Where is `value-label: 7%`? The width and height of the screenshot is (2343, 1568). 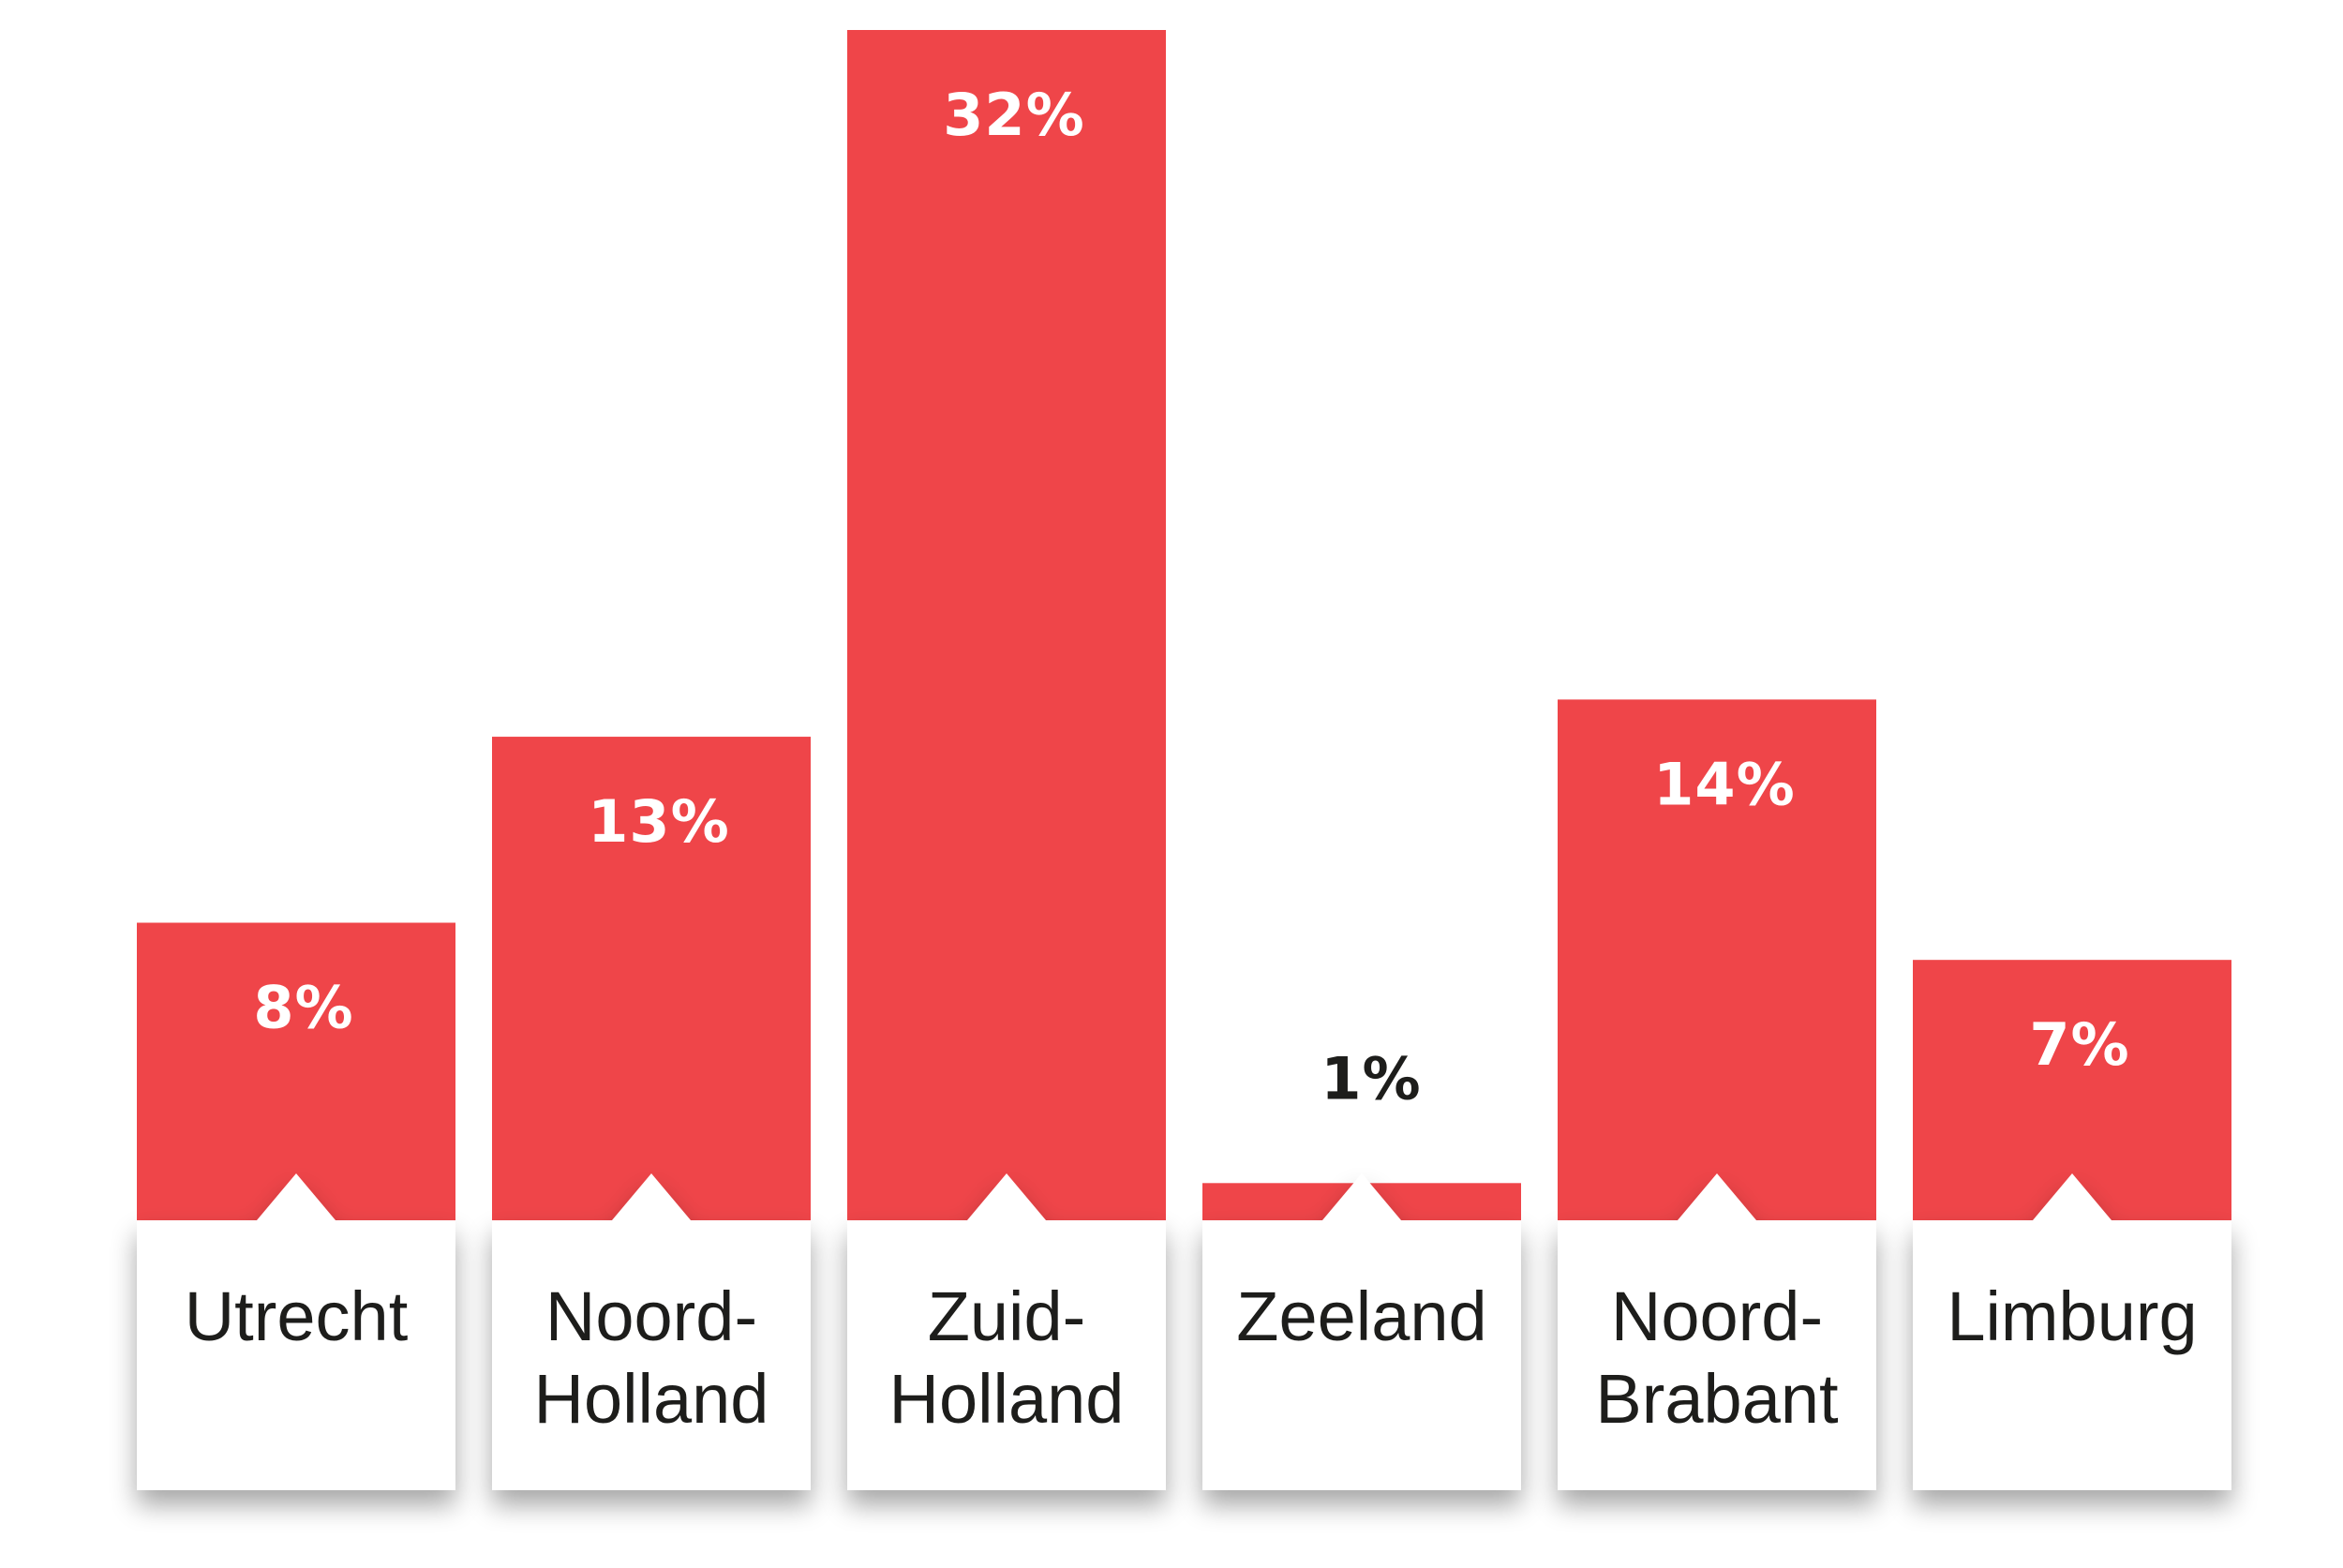 value-label: 7% is located at coordinates (2079, 1045).